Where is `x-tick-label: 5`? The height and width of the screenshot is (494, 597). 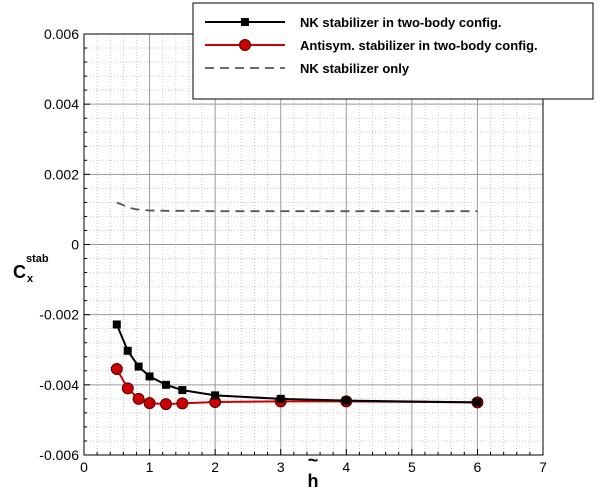
x-tick-label: 5 is located at coordinates (412, 467).